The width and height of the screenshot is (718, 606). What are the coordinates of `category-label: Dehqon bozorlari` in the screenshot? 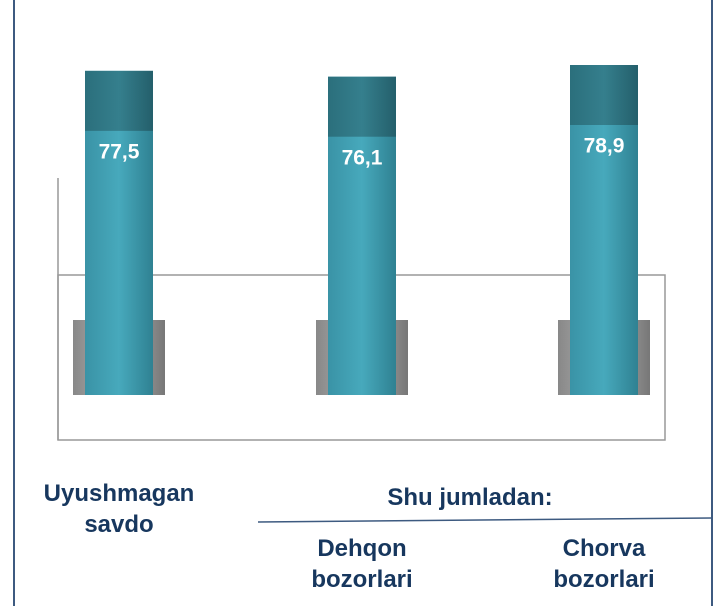 It's located at (362, 564).